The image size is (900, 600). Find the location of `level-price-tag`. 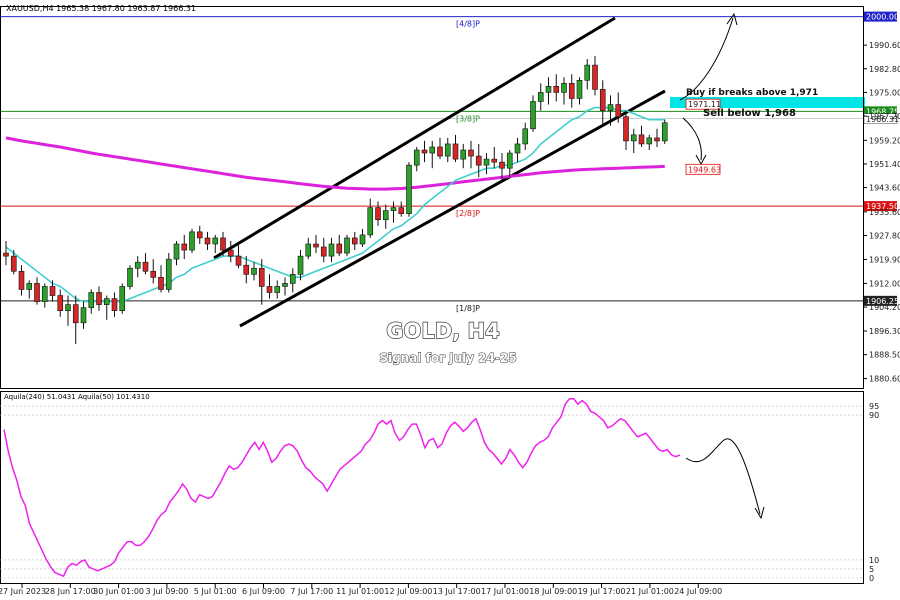

level-price-tag is located at coordinates (880, 111).